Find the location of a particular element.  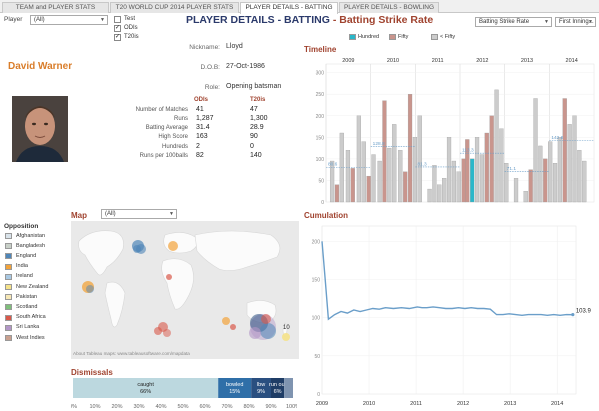

opposition-label: South Africa is located at coordinates (31, 317).